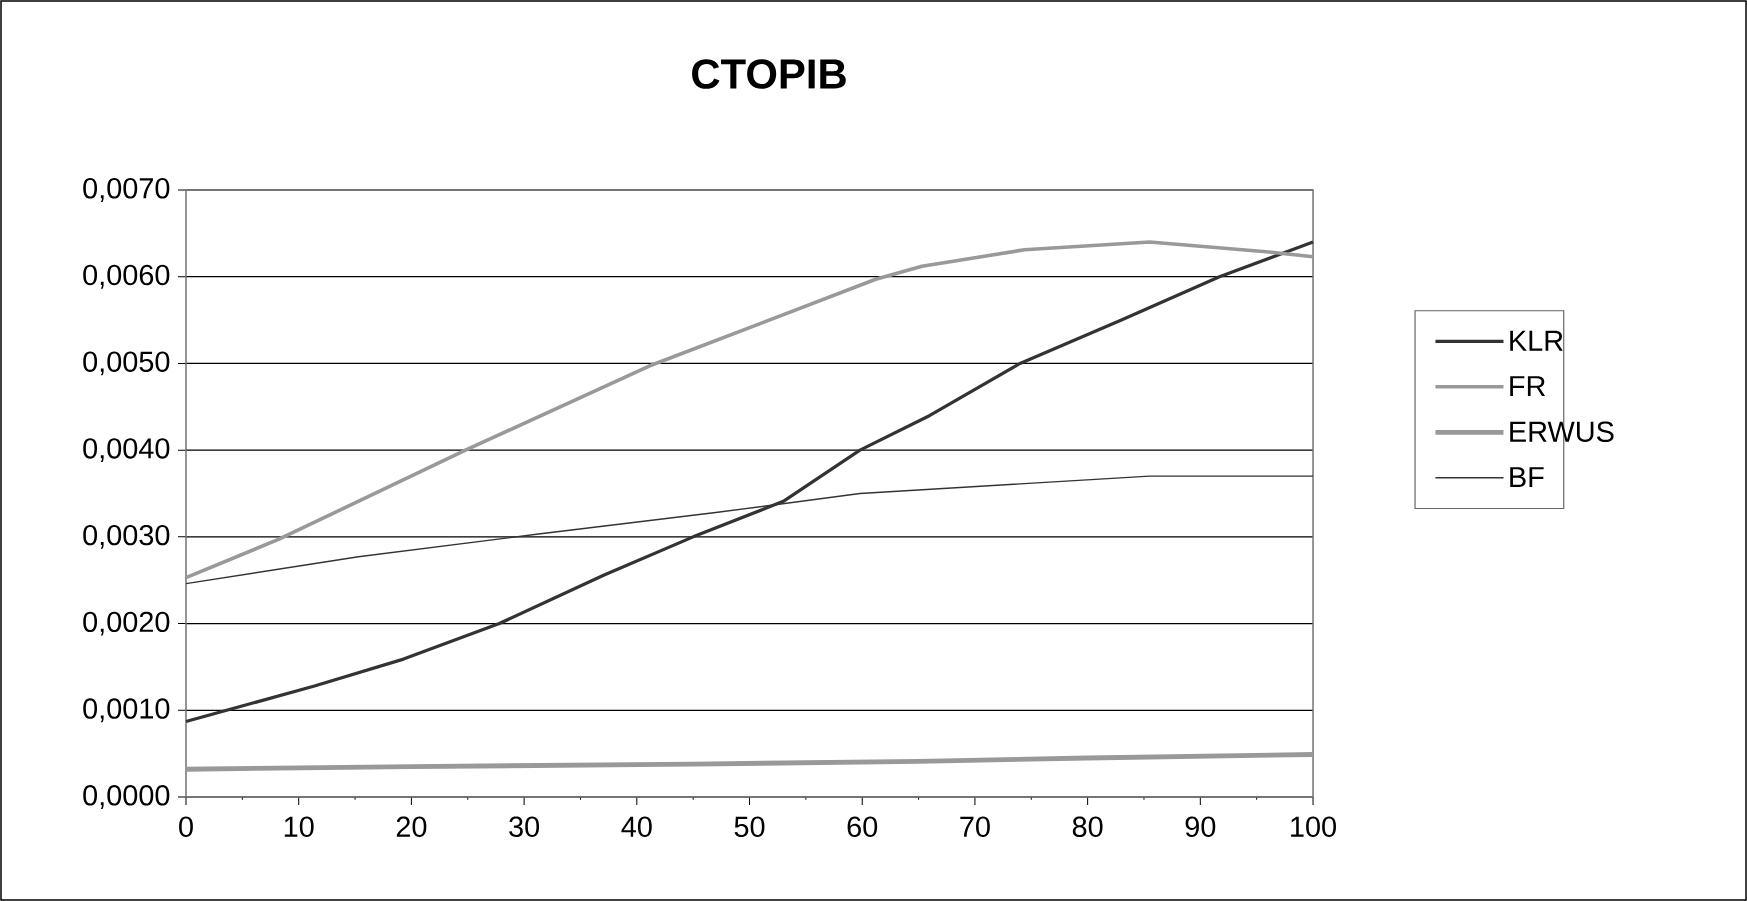  I want to click on x-tick-label: 20, so click(411, 826).